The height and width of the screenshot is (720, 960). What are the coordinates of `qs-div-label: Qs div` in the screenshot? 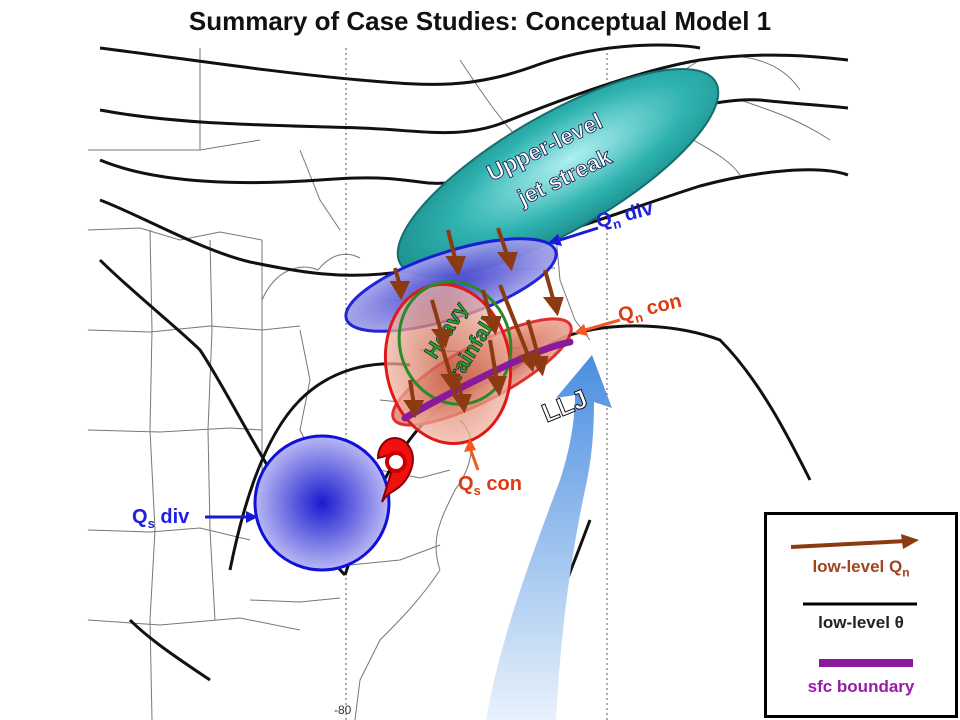 It's located at (161, 518).